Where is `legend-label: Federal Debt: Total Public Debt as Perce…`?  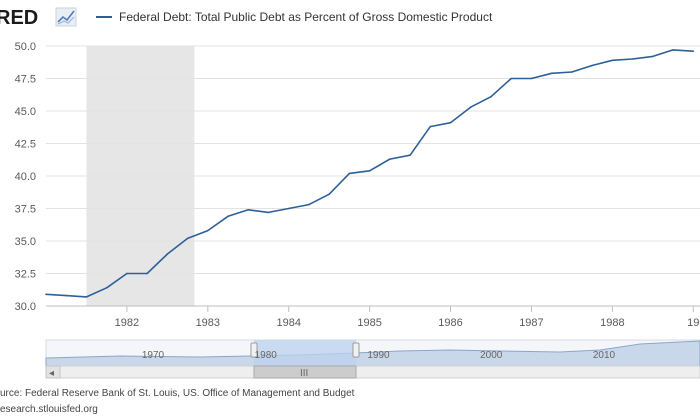
legend-label: Federal Debt: Total Public Debt as Perce… is located at coordinates (306, 17).